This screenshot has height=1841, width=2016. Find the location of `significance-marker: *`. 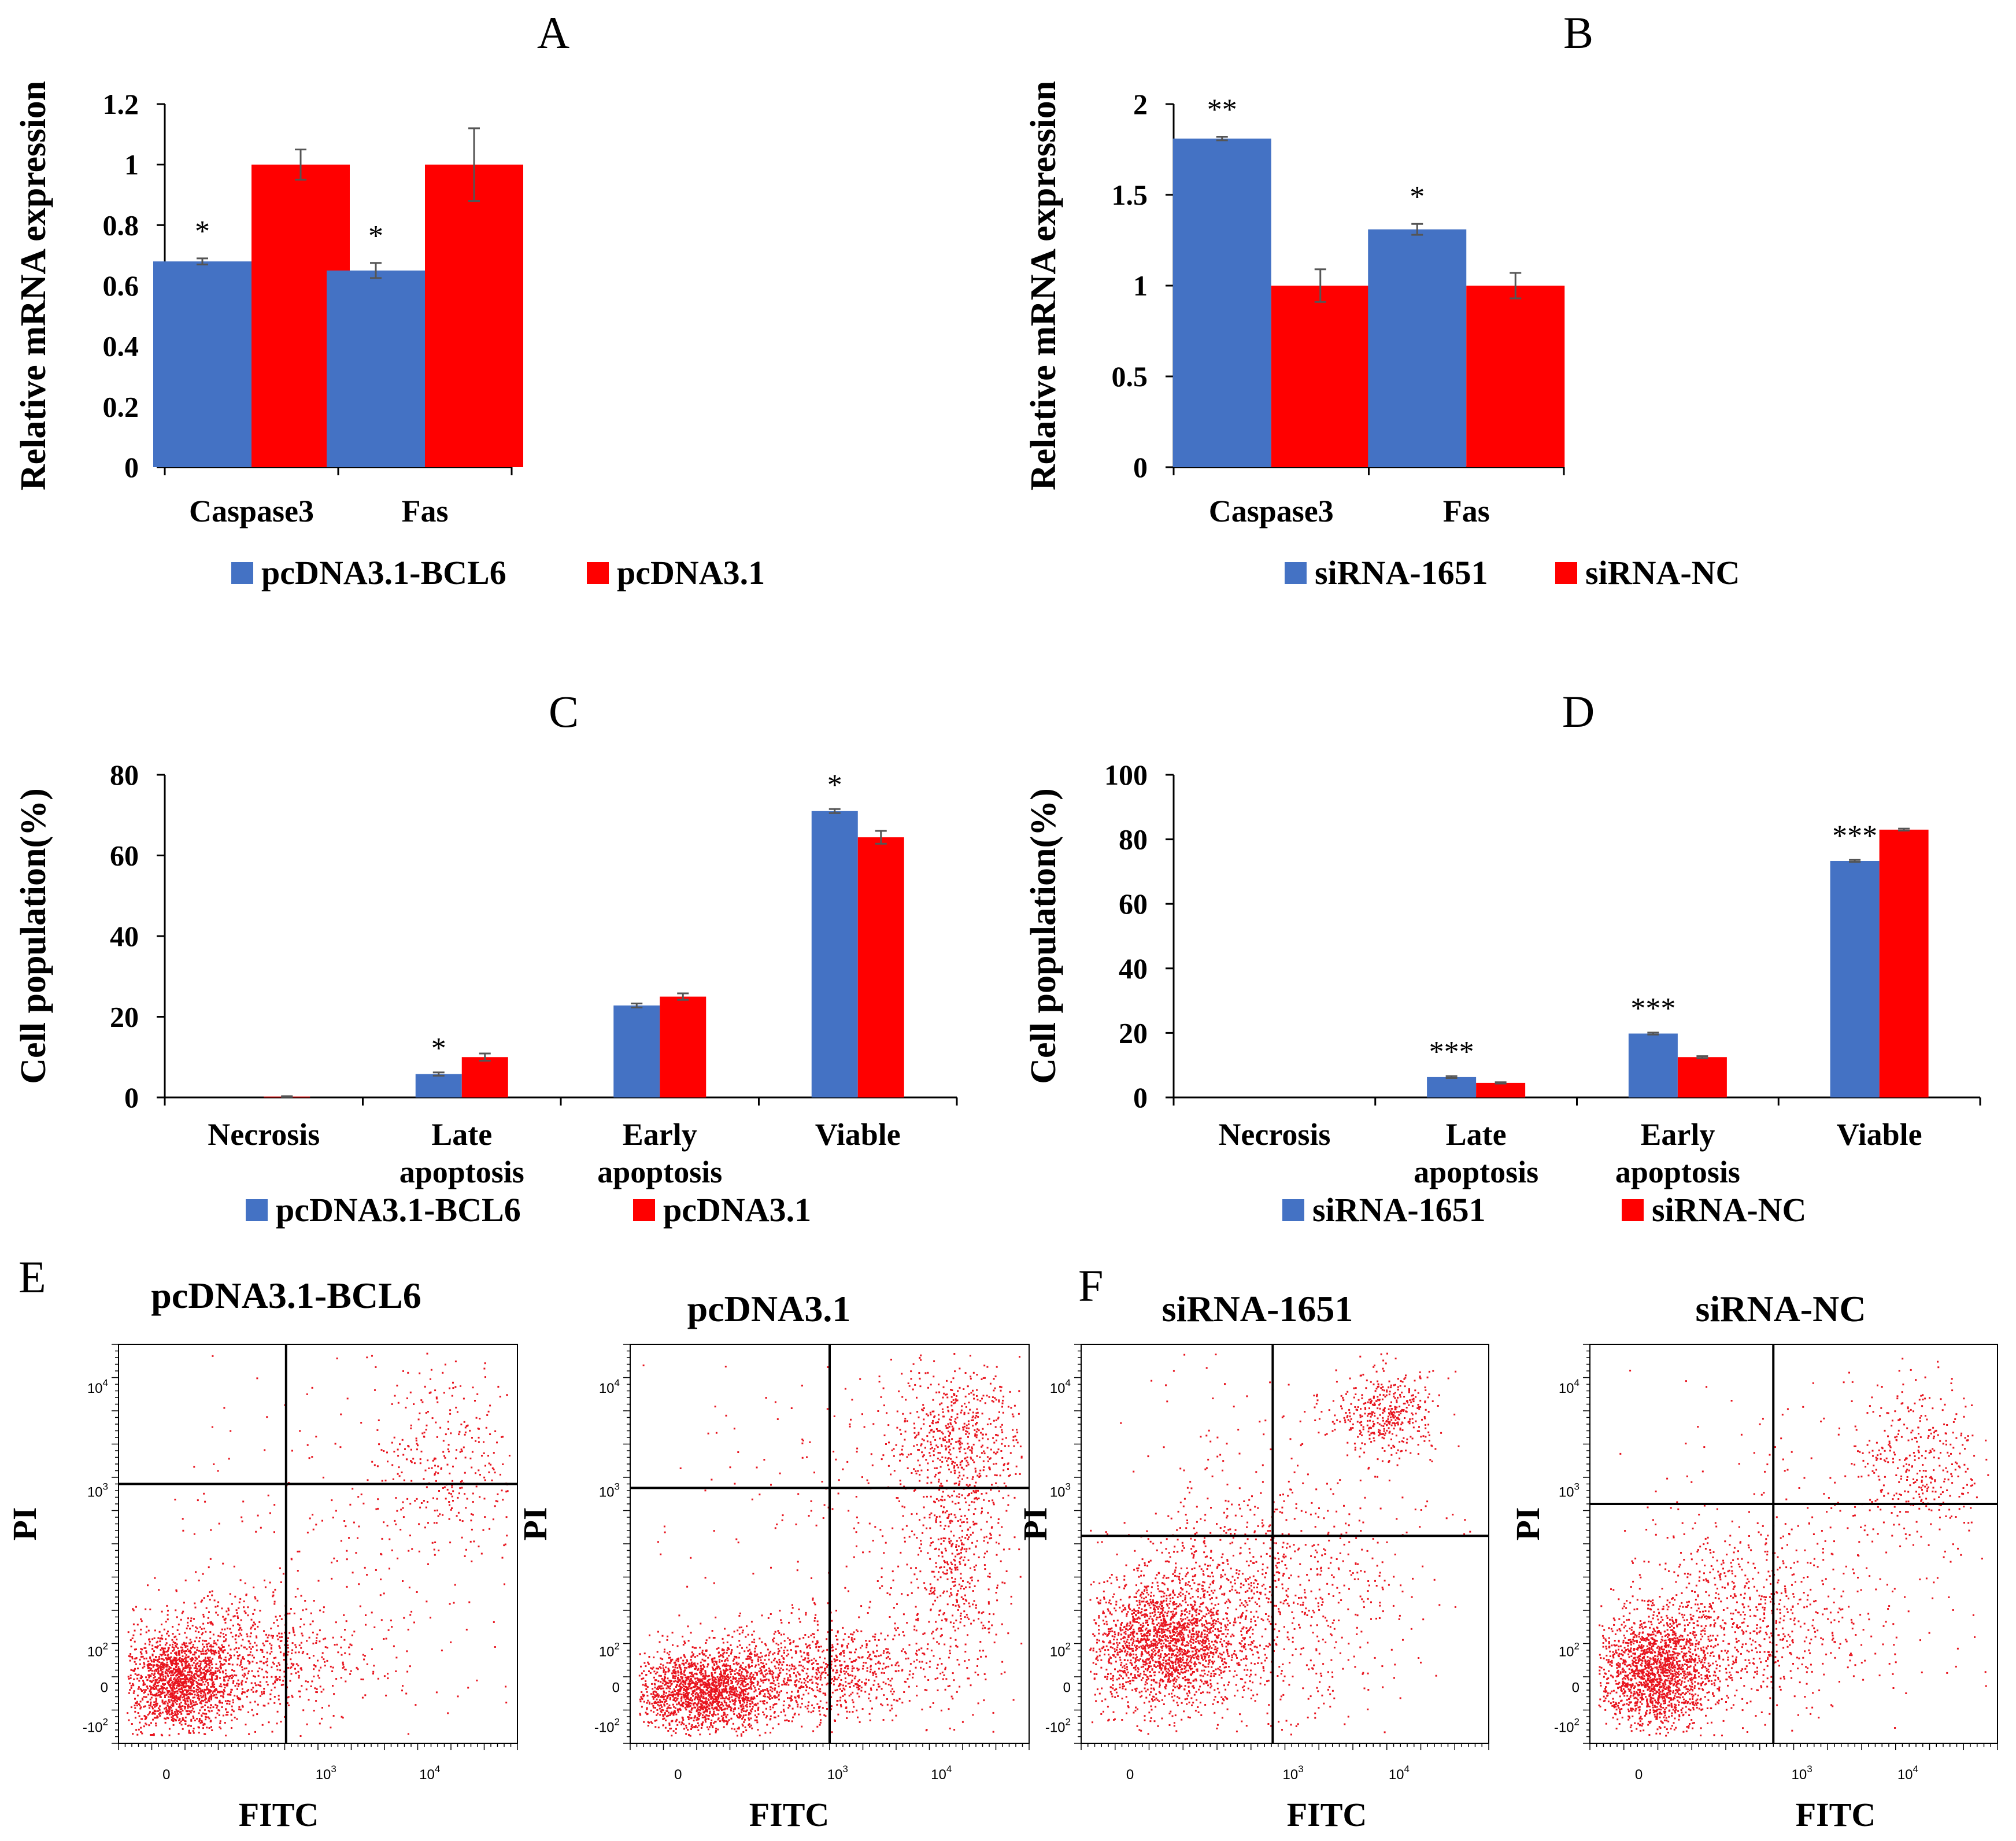

significance-marker: * is located at coordinates (375, 237).